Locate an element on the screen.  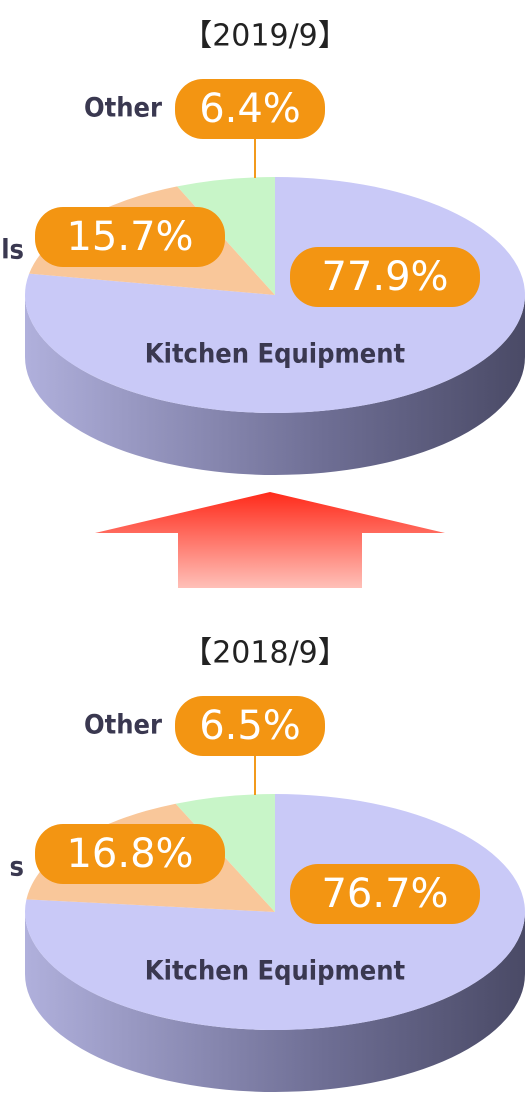
chart-title: 【2018/9】 is located at coordinates (265, 653).